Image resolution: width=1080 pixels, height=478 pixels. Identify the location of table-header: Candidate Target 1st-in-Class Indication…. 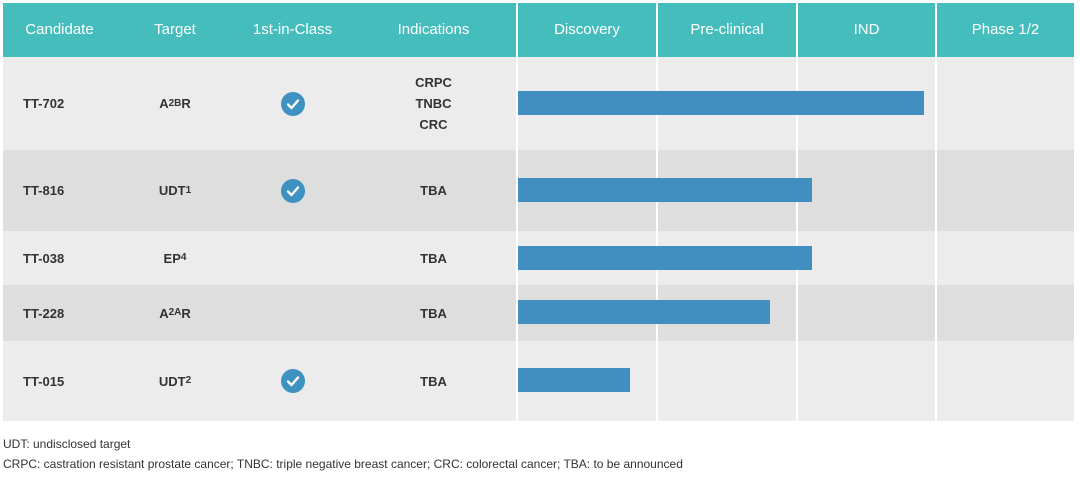
(538, 30).